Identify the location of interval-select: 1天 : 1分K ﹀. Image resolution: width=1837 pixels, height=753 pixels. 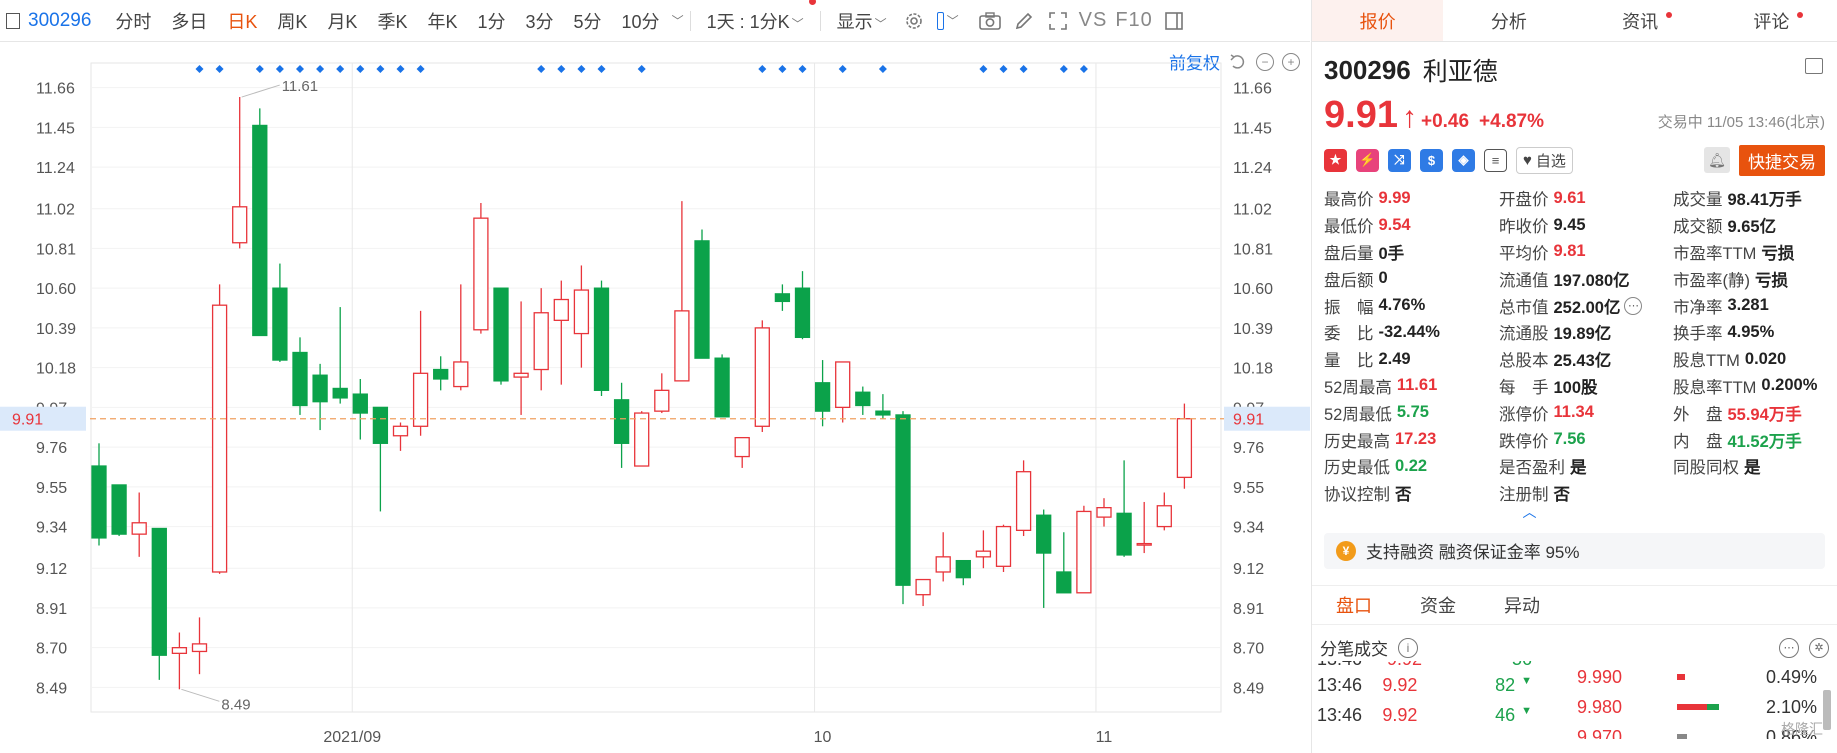
(756, 17).